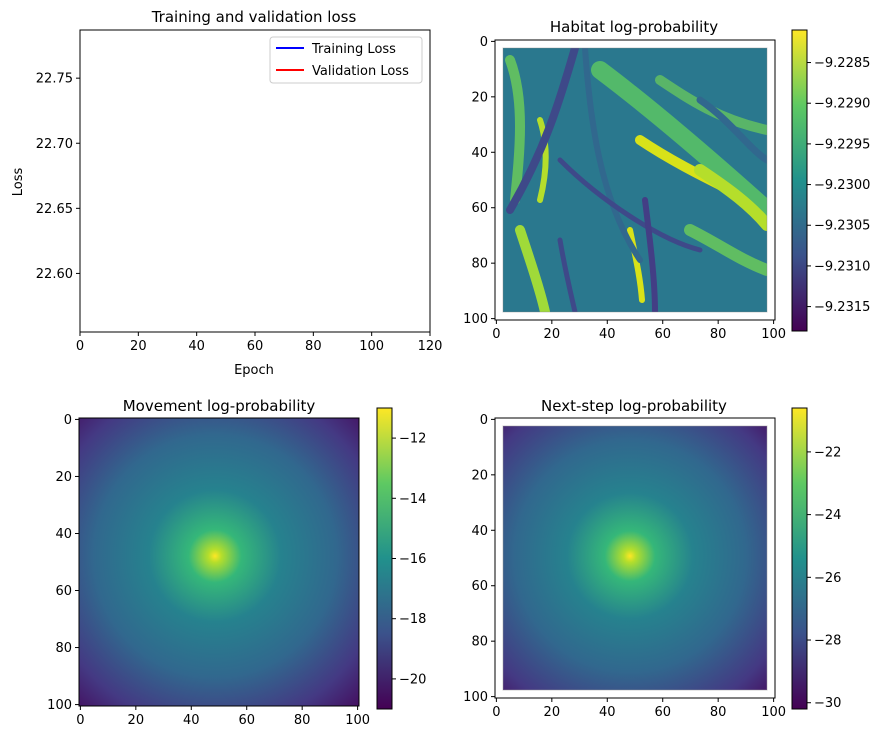  Describe the element at coordinates (360, 71) in the screenshot. I see `legend-validation-label: Validation Loss` at that location.